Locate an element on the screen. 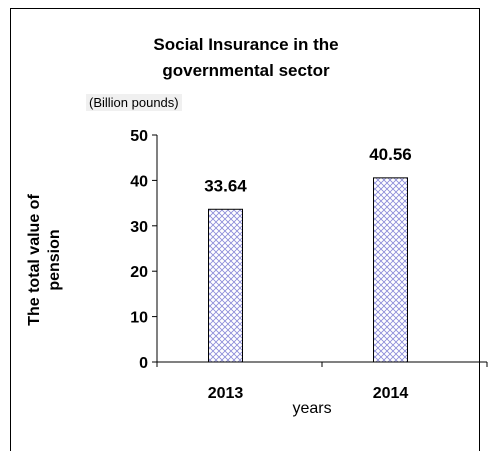 The image size is (492, 451). bar-2014 is located at coordinates (390, 270).